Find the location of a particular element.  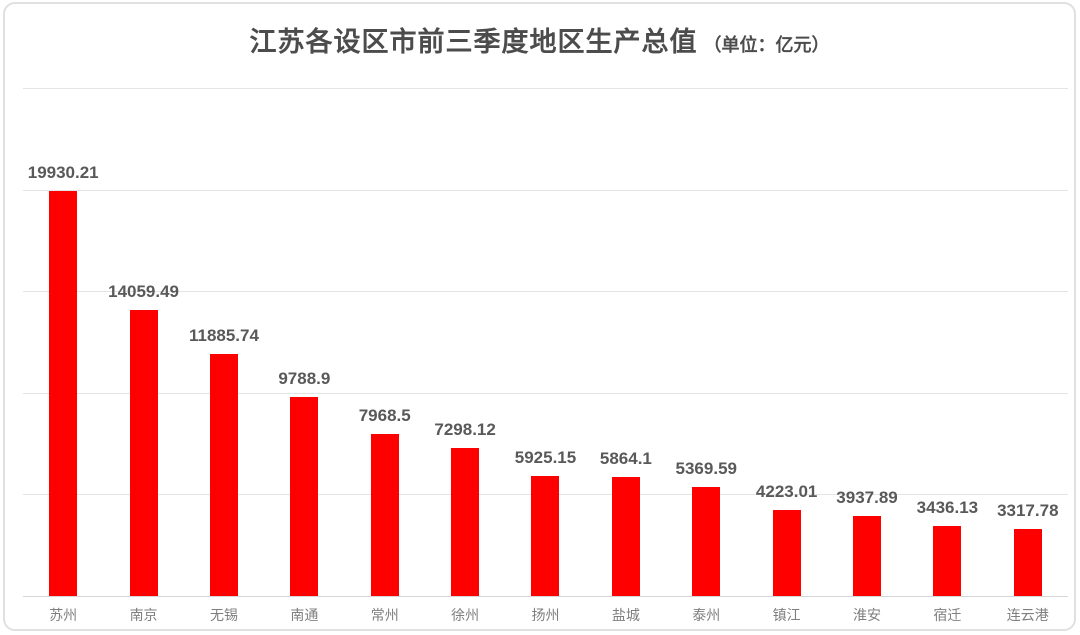

bar-value-label: 5864.1 is located at coordinates (625, 458).